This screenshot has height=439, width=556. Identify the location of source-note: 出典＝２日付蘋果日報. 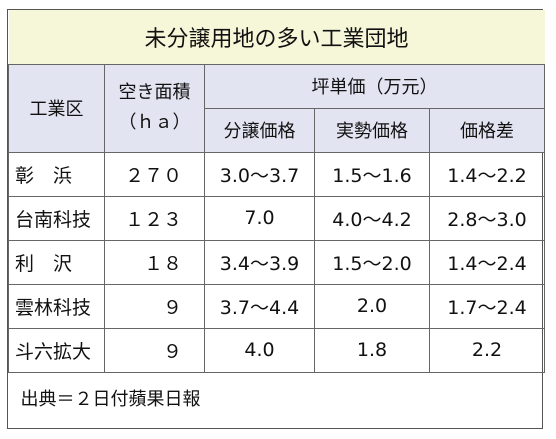
(276, 397).